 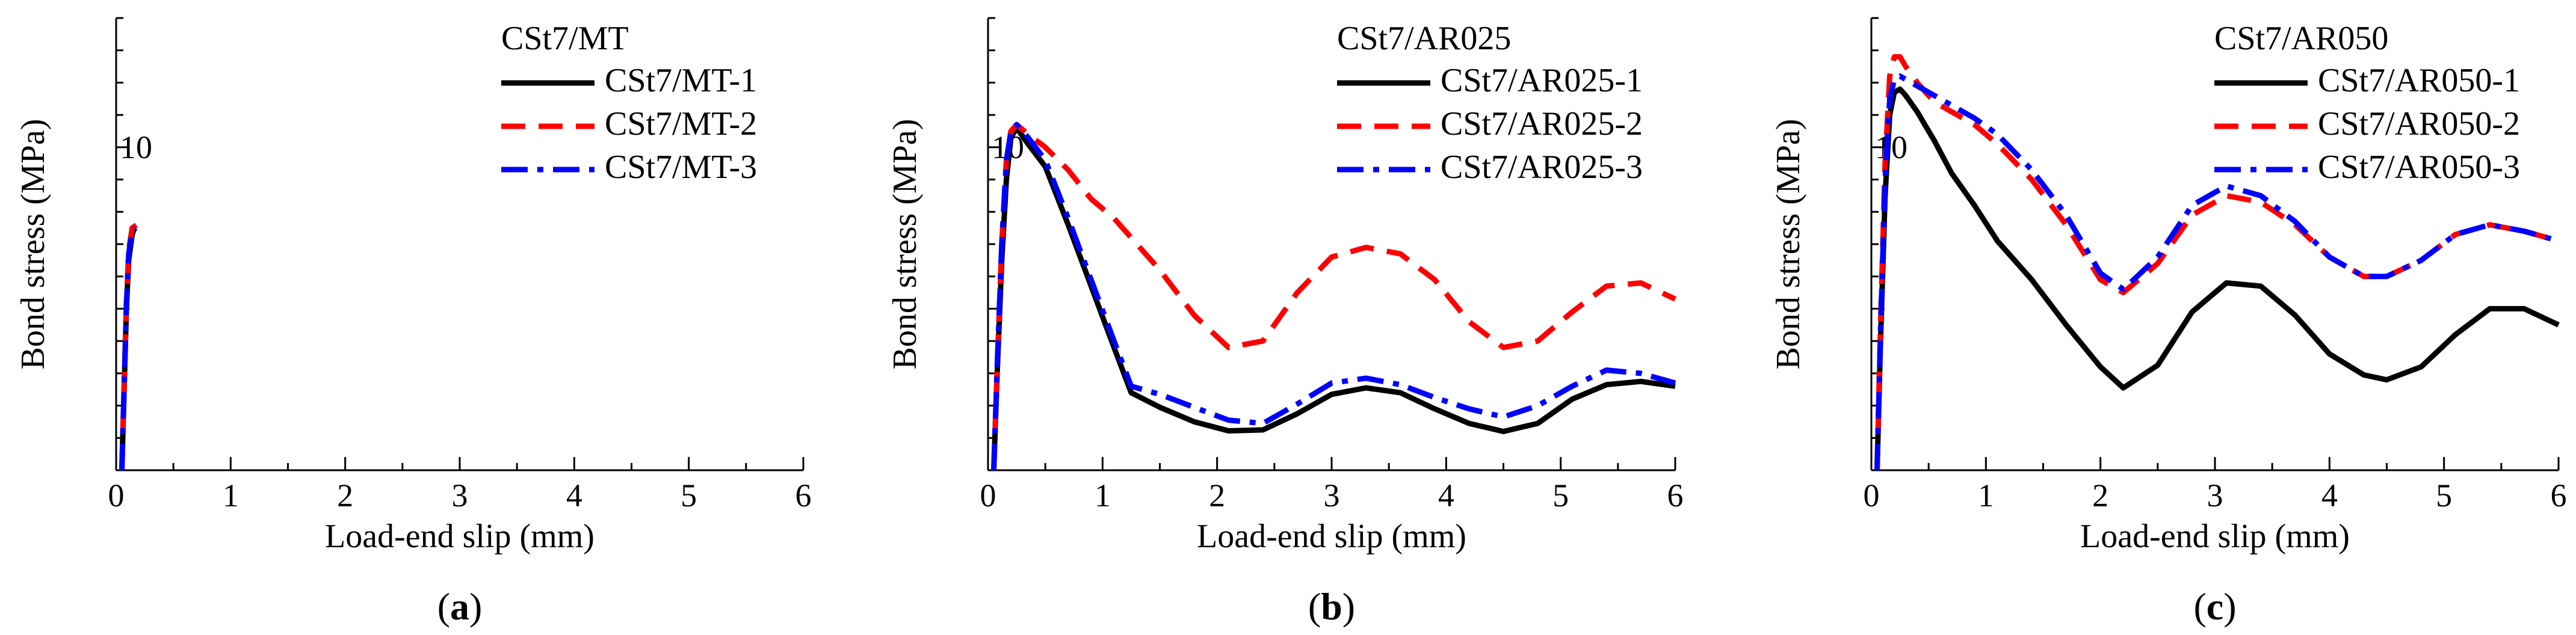 What do you see at coordinates (1542, 124) in the screenshot?
I see `legend-label: CSt7/AR025-2` at bounding box center [1542, 124].